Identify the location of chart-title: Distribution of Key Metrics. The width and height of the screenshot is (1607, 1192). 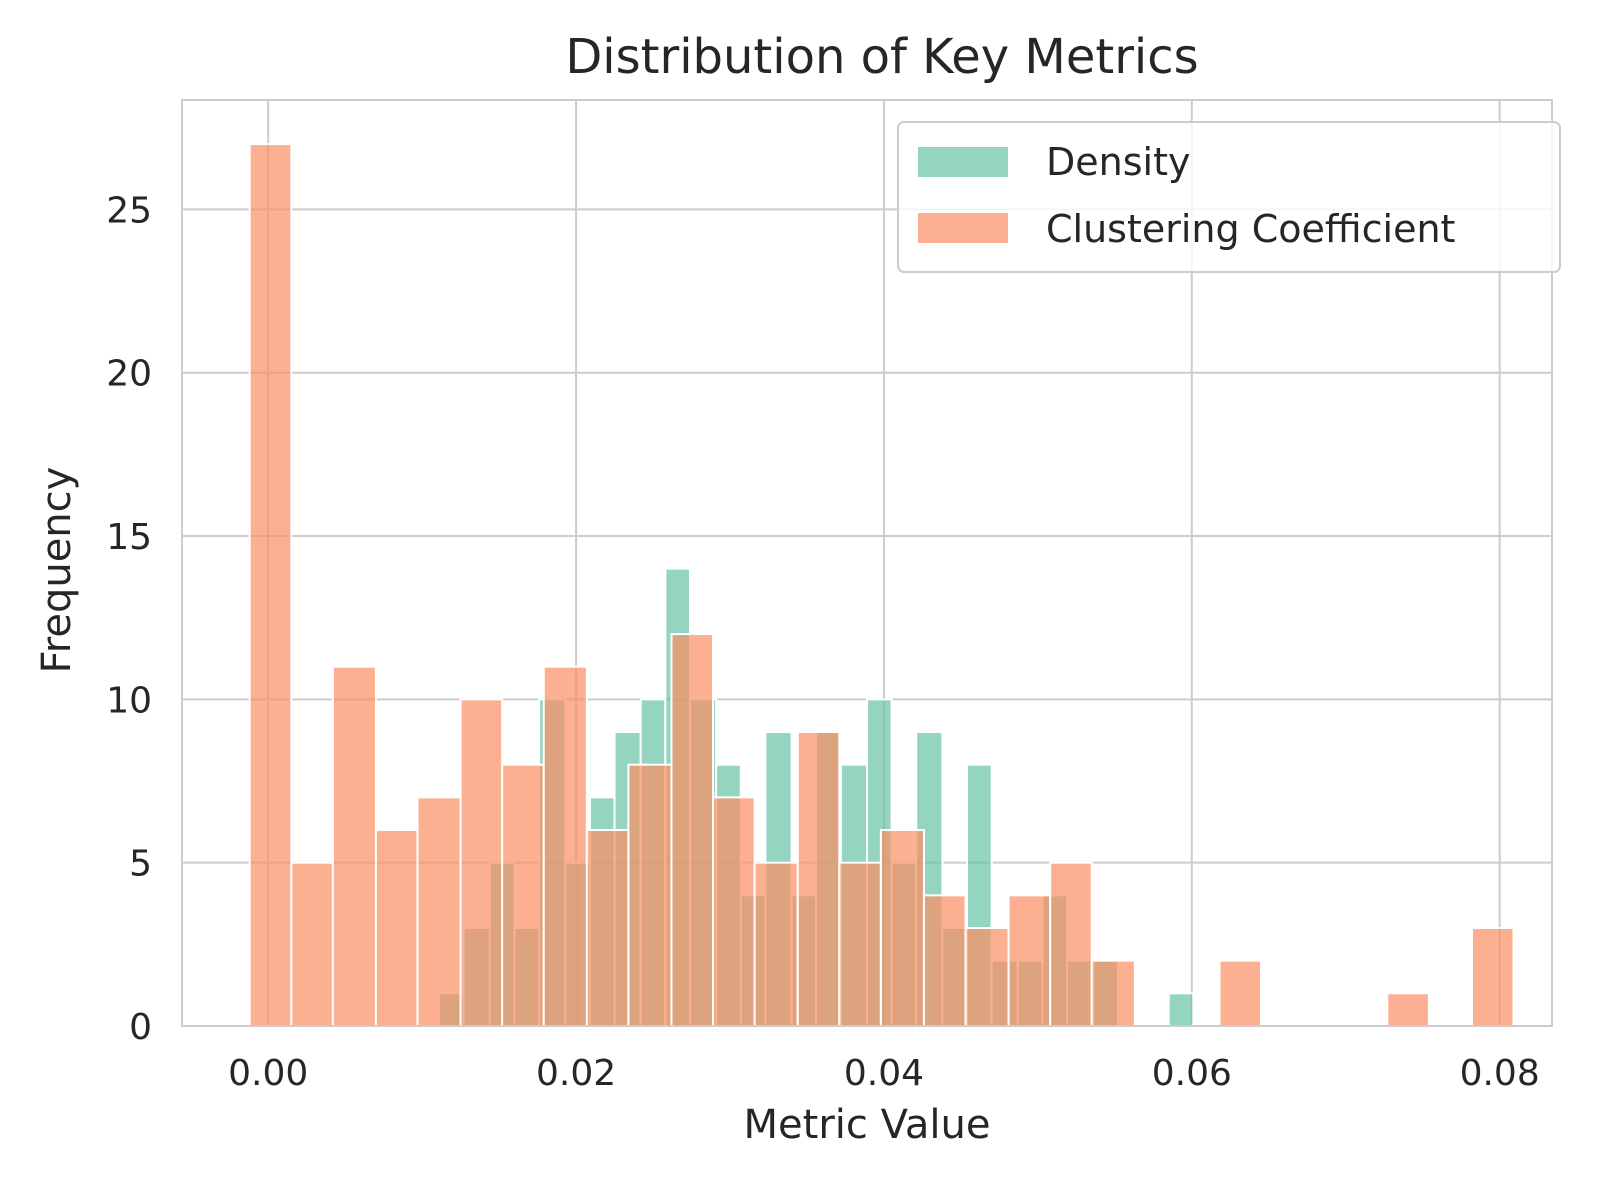
(881, 57).